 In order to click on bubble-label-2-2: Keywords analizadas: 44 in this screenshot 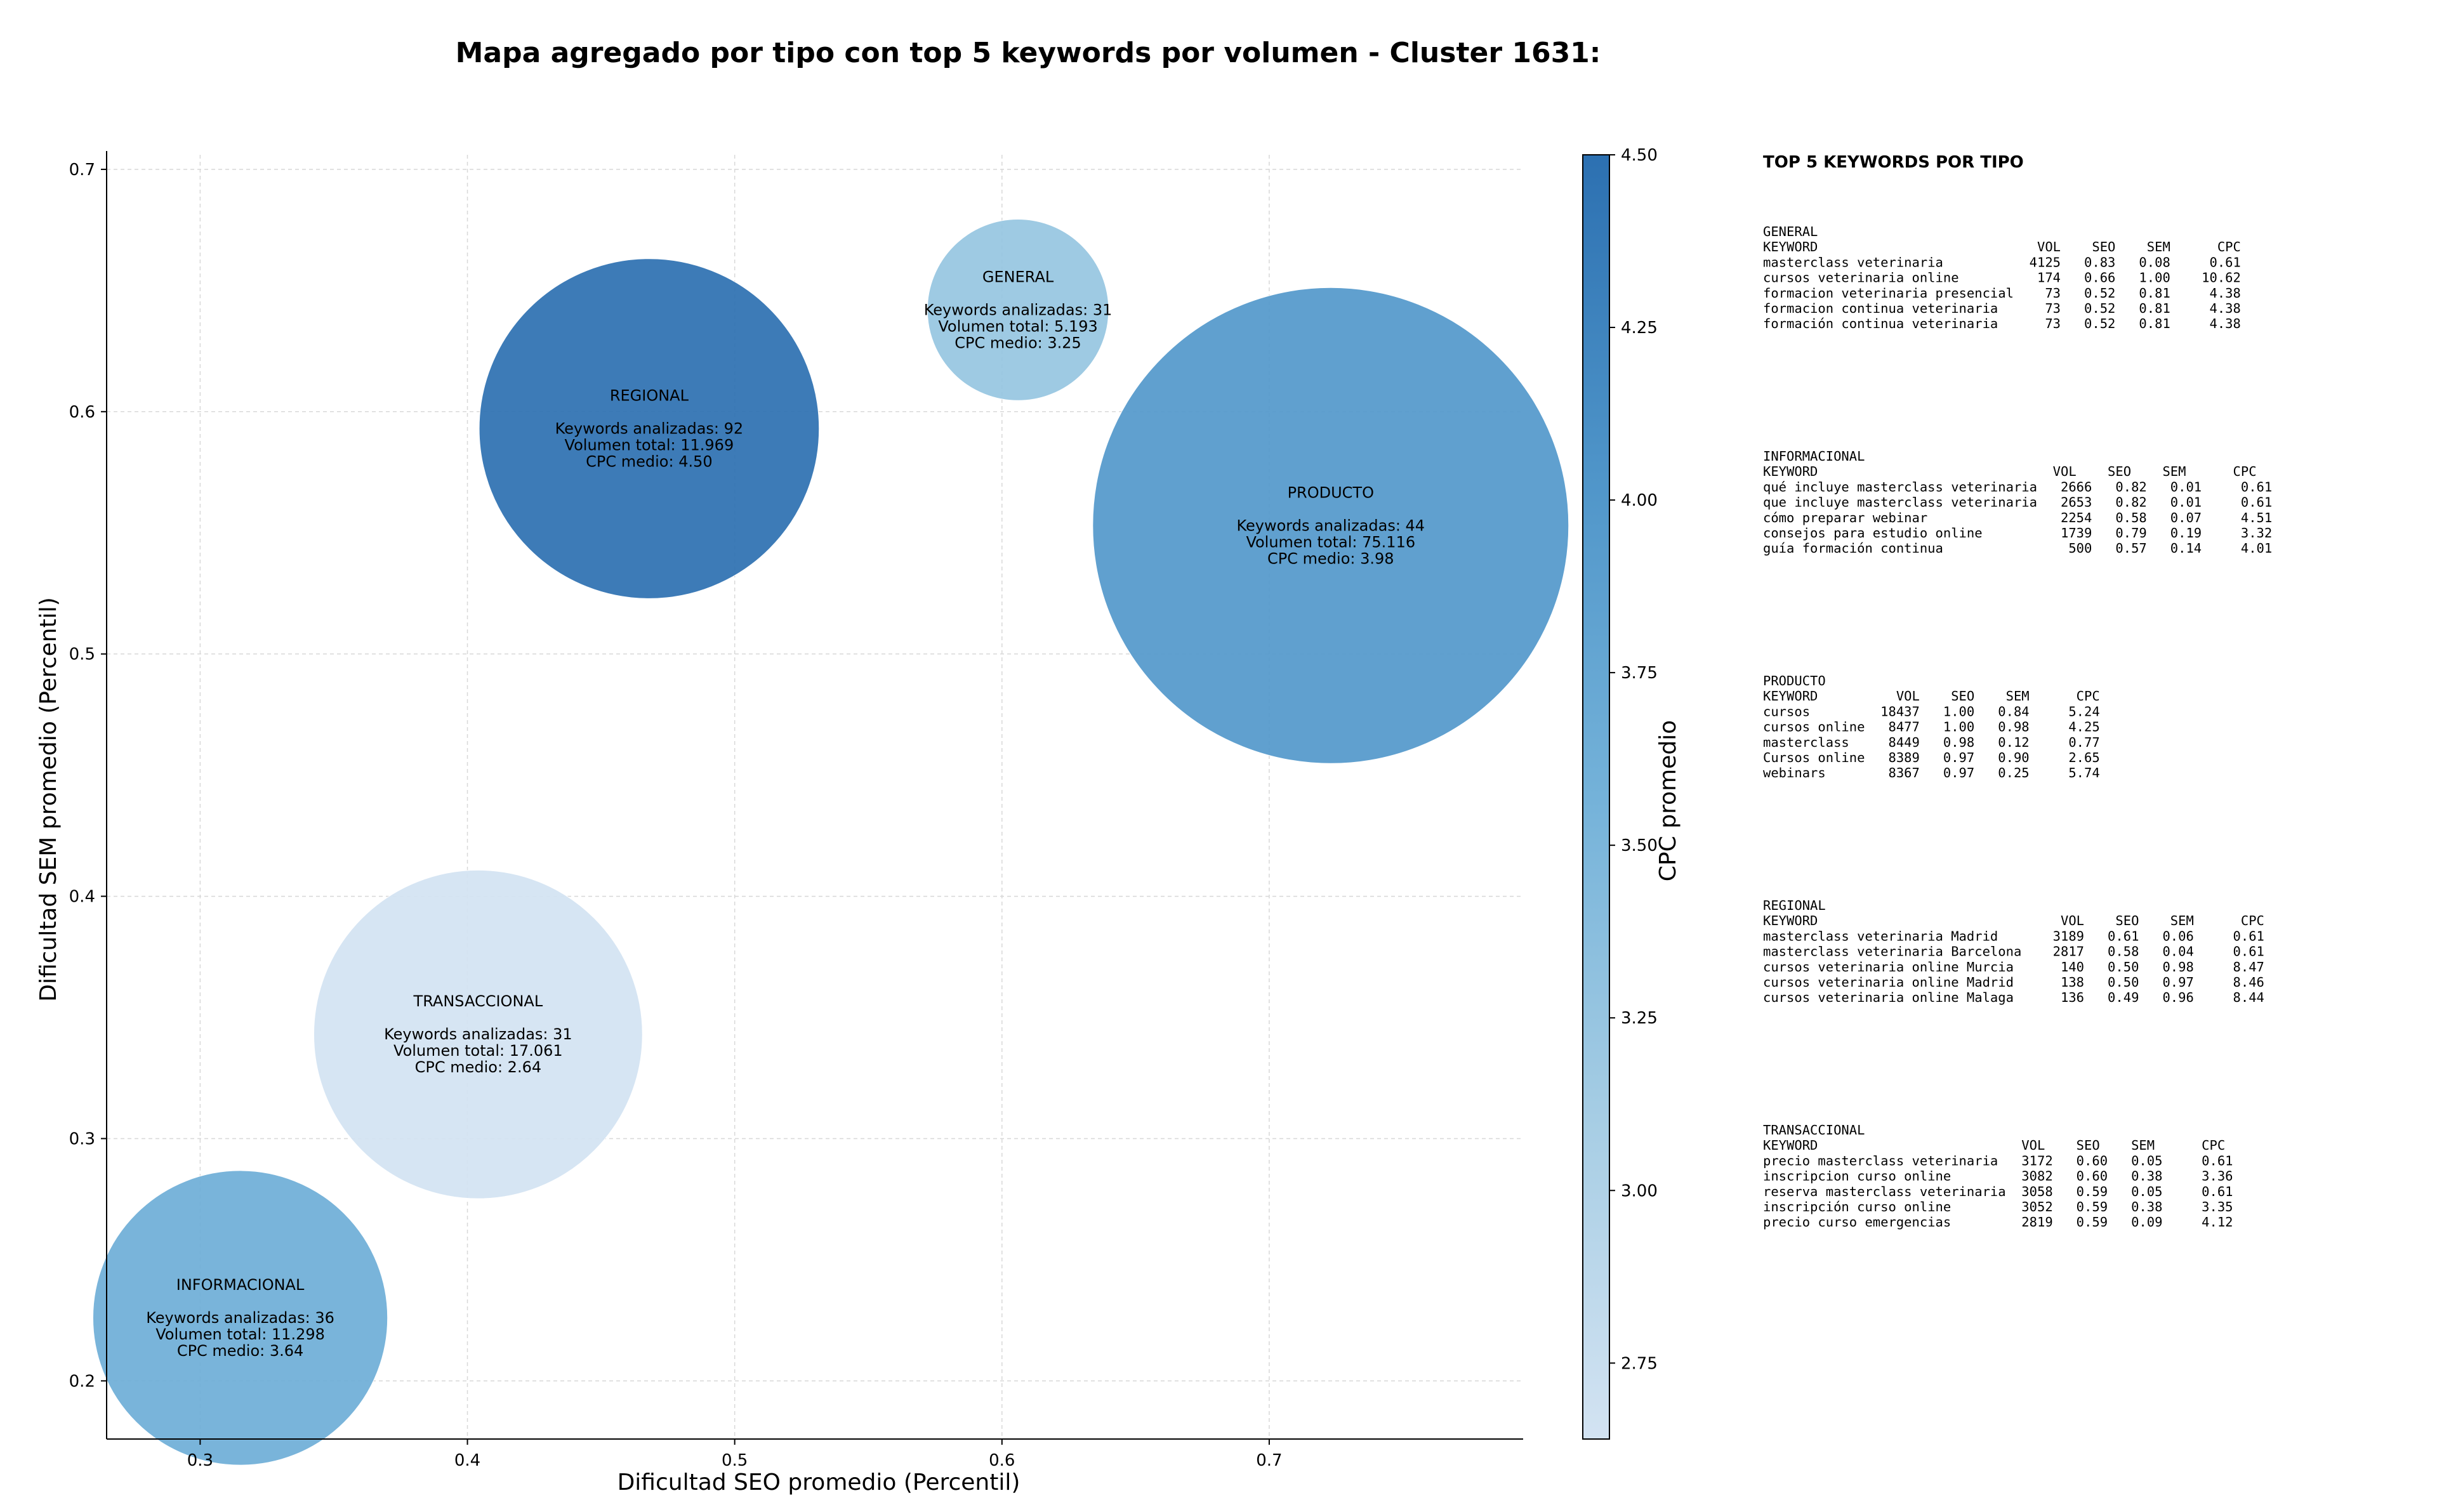, I will do `click(1330, 525)`.